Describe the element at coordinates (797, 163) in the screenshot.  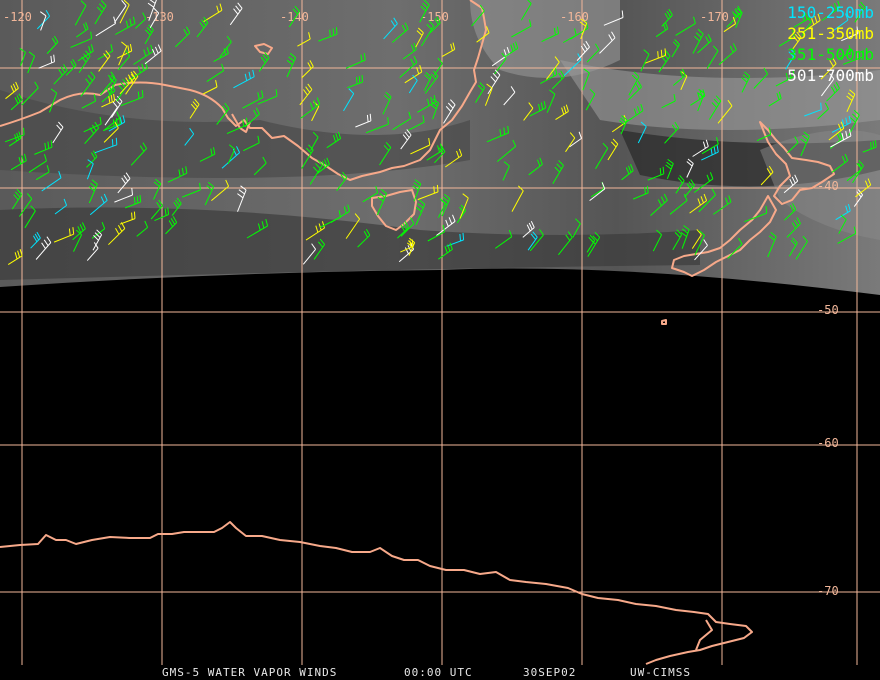
I see `new-zealand-north-island` at that location.